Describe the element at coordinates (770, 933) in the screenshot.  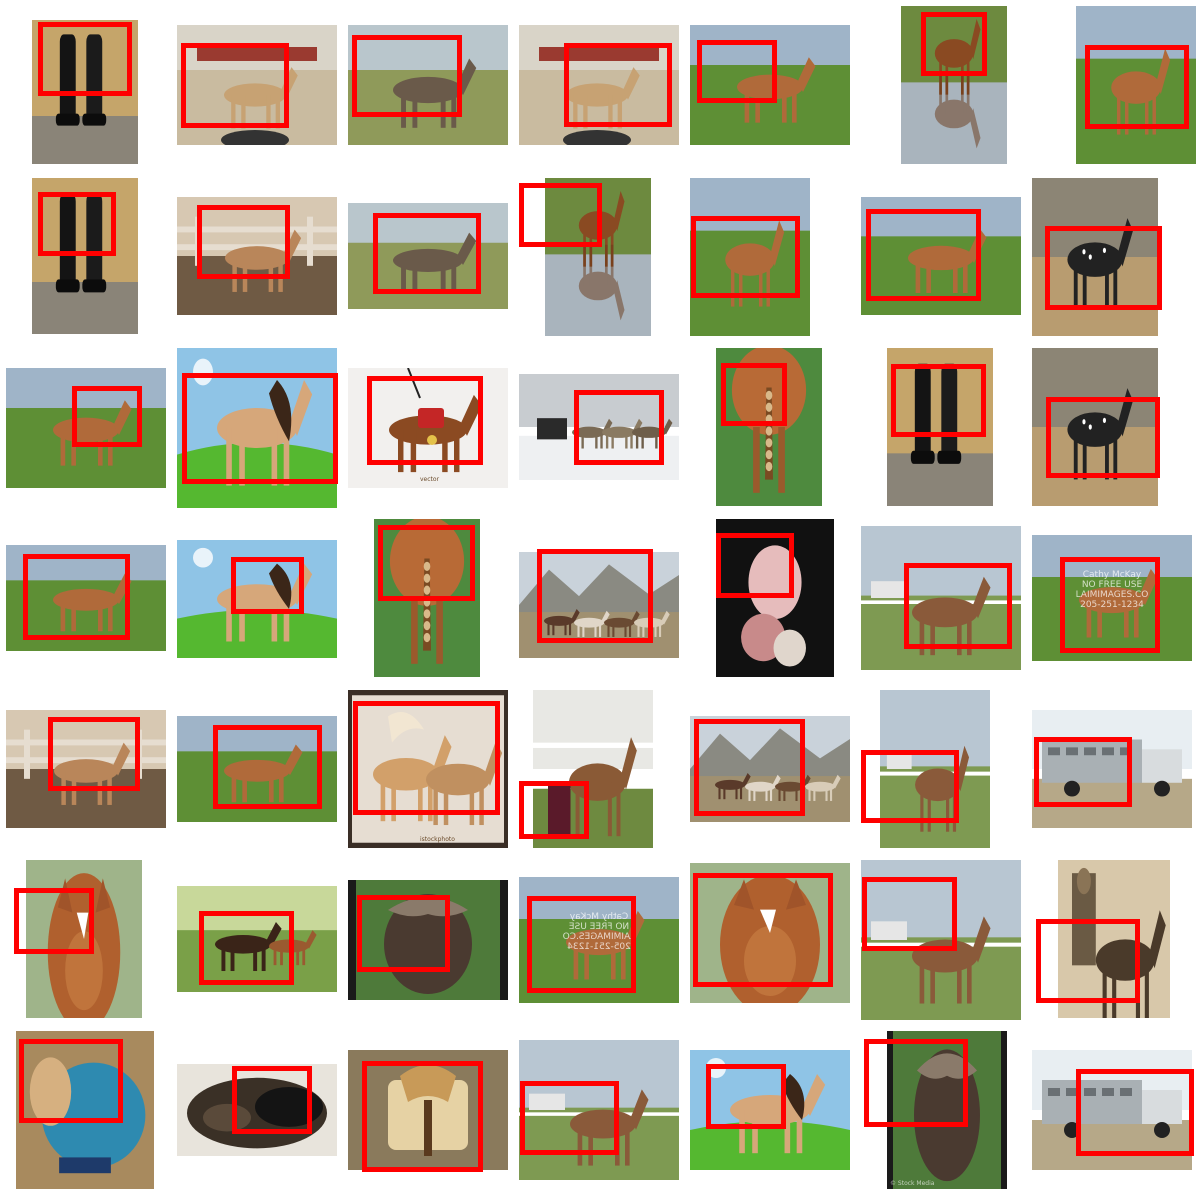
I see `thumbnail-pony-mane-closeup` at that location.